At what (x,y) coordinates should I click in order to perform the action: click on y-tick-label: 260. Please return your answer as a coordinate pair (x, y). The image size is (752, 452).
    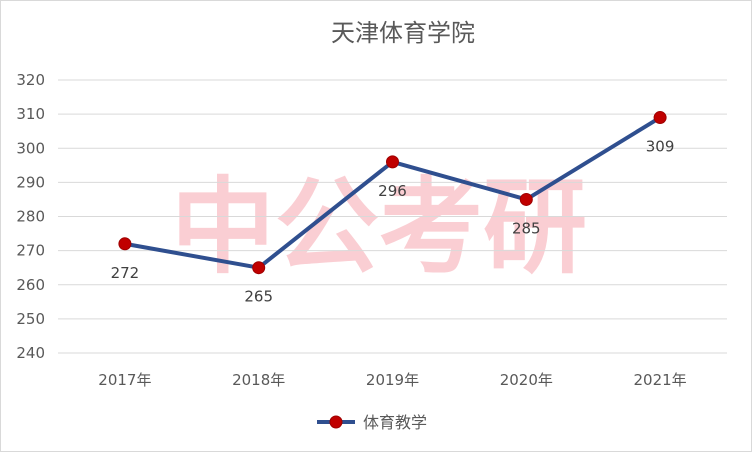
    Looking at the image, I should click on (30, 285).